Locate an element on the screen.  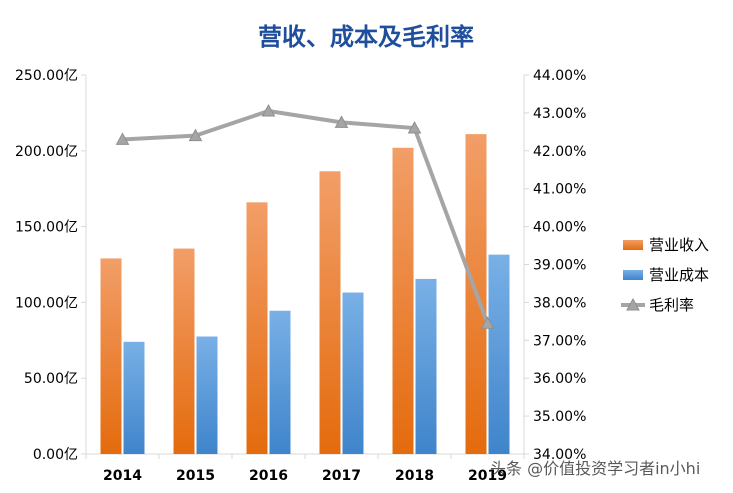
legend-cost-swatch is located at coordinates (633, 275).